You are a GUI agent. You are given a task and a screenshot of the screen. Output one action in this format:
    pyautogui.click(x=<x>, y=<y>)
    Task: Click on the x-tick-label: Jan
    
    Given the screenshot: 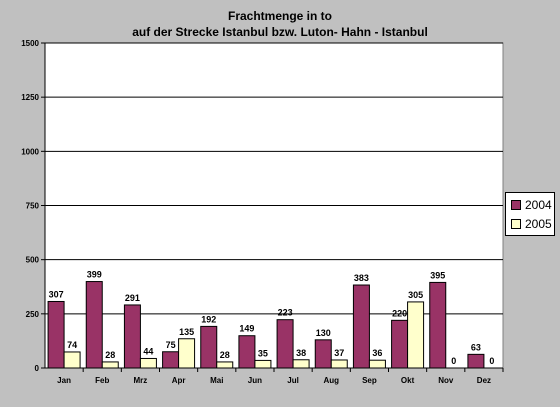 What is the action you would take?
    pyautogui.click(x=64, y=380)
    